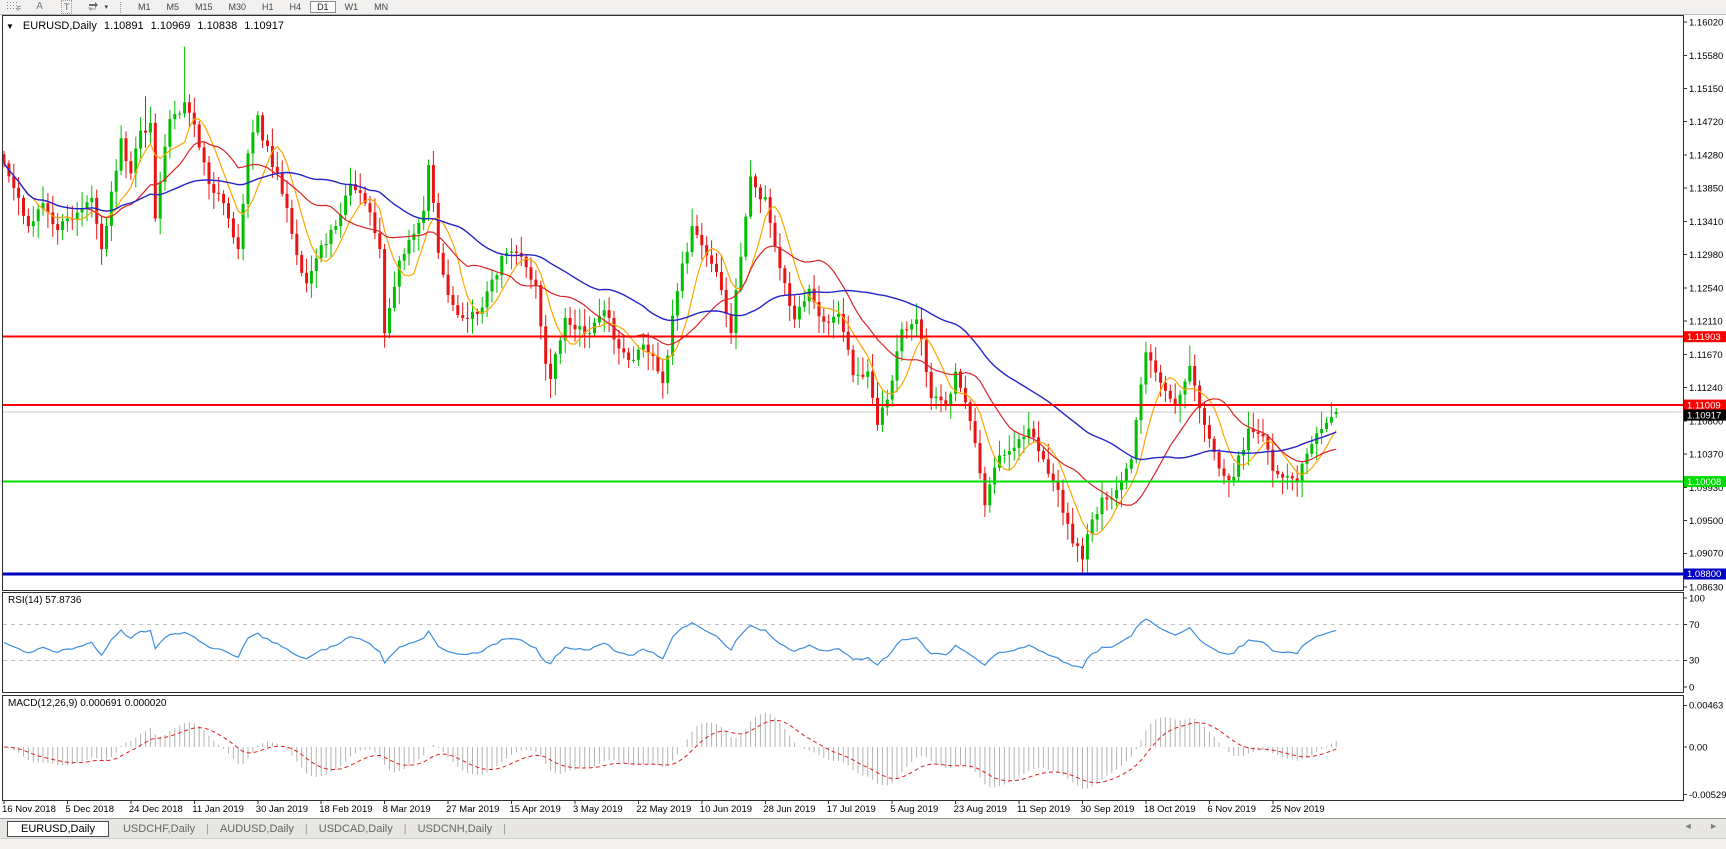 The image size is (1726, 849). What do you see at coordinates (1298, 809) in the screenshot?
I see `svg-text: 25 Nov 2019` at bounding box center [1298, 809].